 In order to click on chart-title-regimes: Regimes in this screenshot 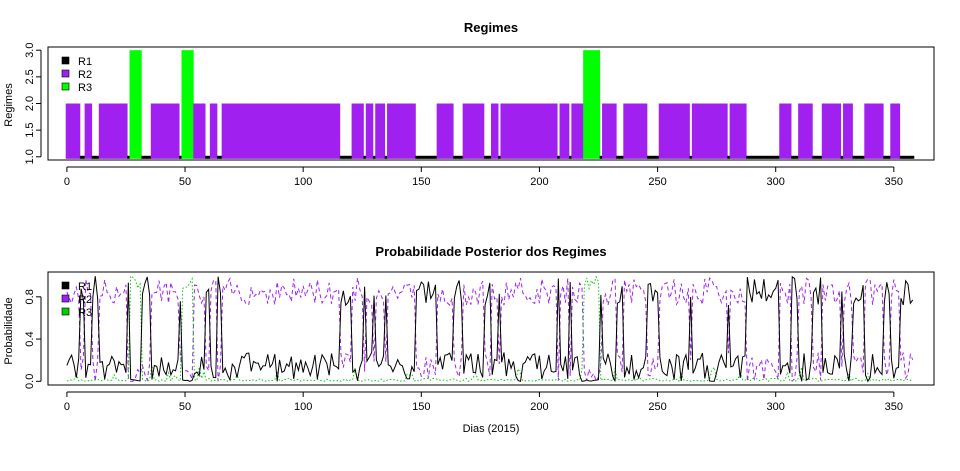, I will do `click(491, 27)`.